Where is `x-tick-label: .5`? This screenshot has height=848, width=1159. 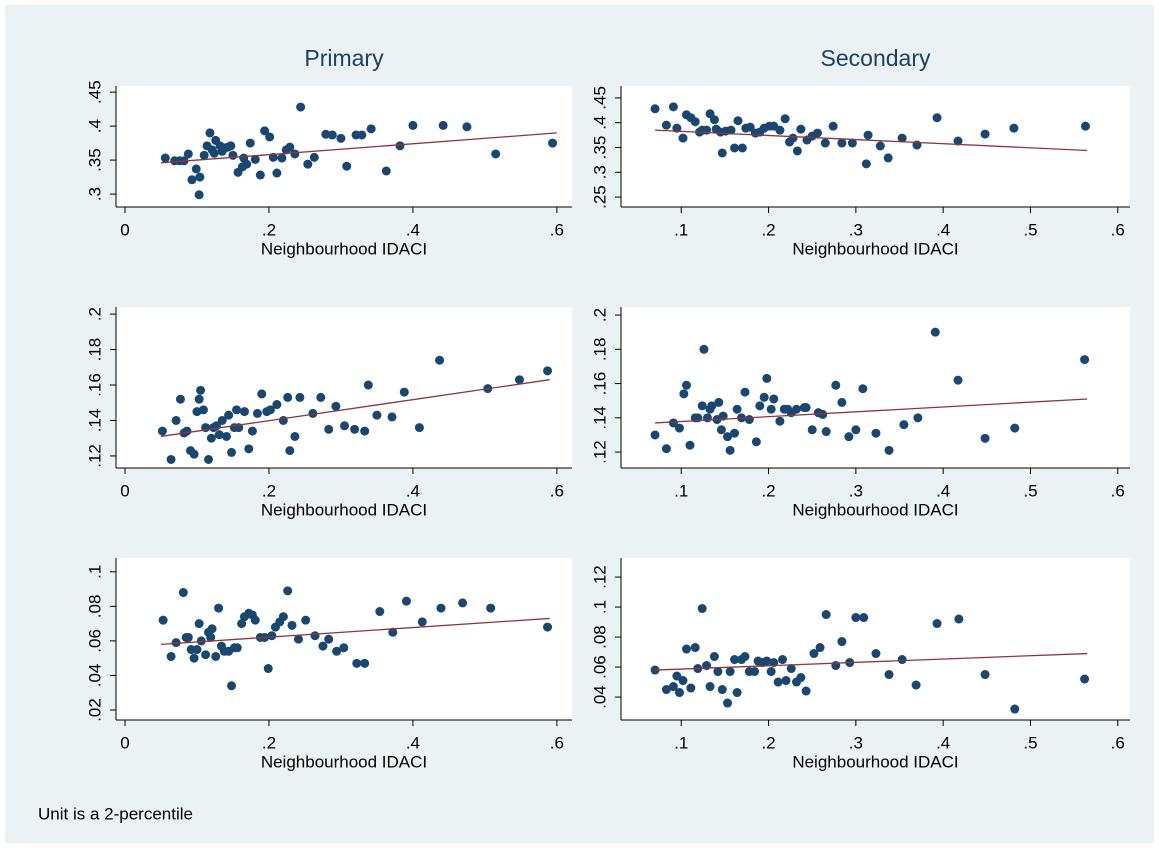
x-tick-label: .5 is located at coordinates (1030, 490).